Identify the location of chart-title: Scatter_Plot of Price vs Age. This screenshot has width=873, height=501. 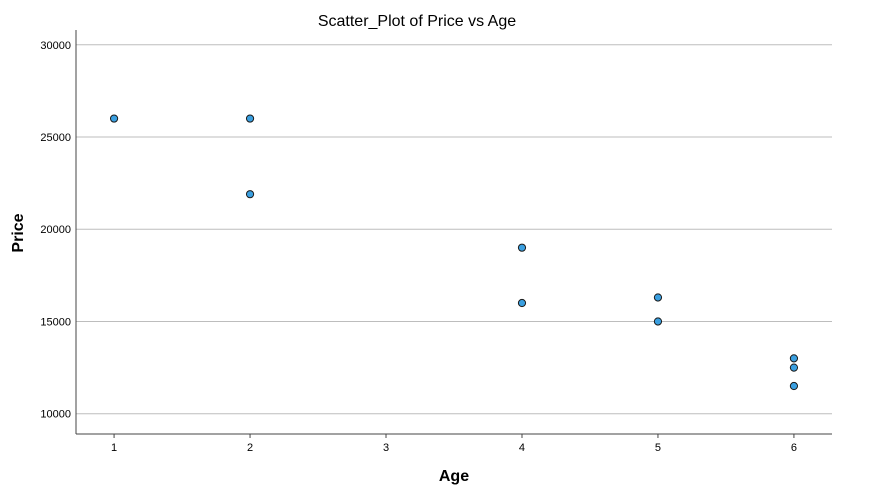
(417, 21).